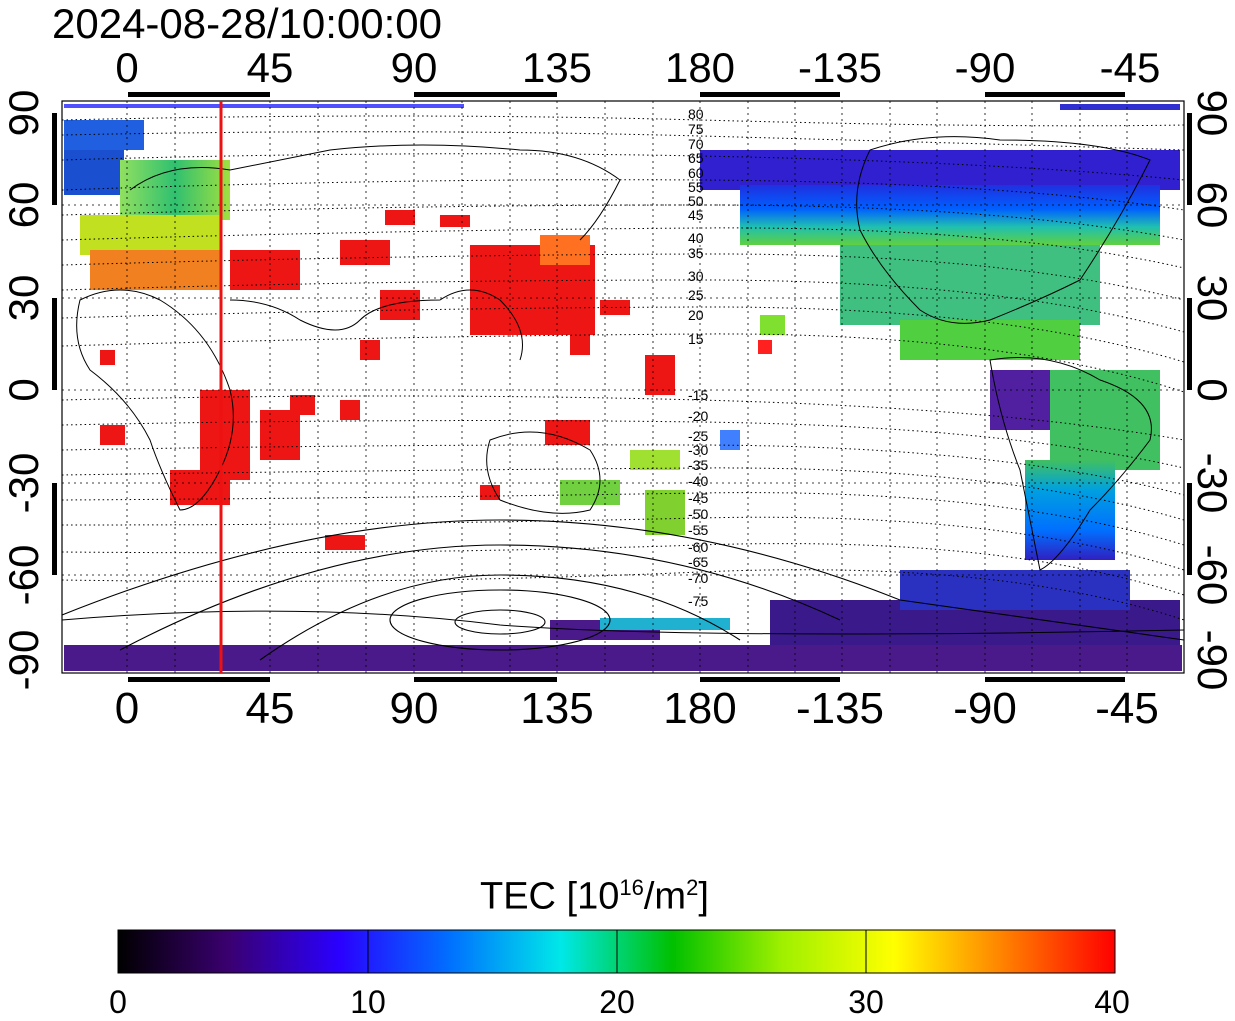 This screenshot has height=1021, width=1235. What do you see at coordinates (270, 67) in the screenshot?
I see `top-lon-tick-45: 45` at bounding box center [270, 67].